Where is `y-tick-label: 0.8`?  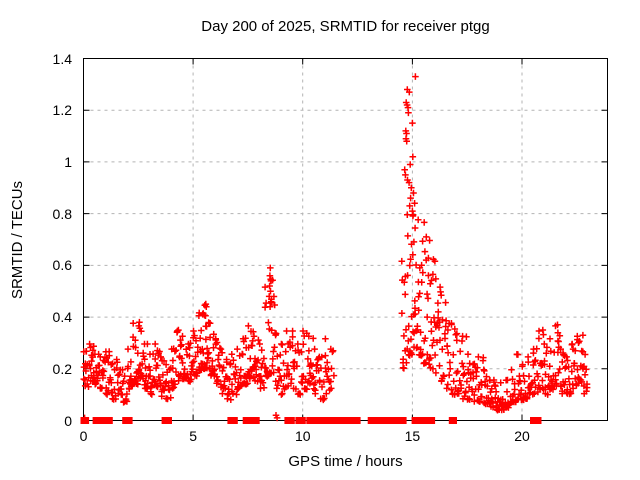
y-tick-label: 0.8 is located at coordinates (62, 213).